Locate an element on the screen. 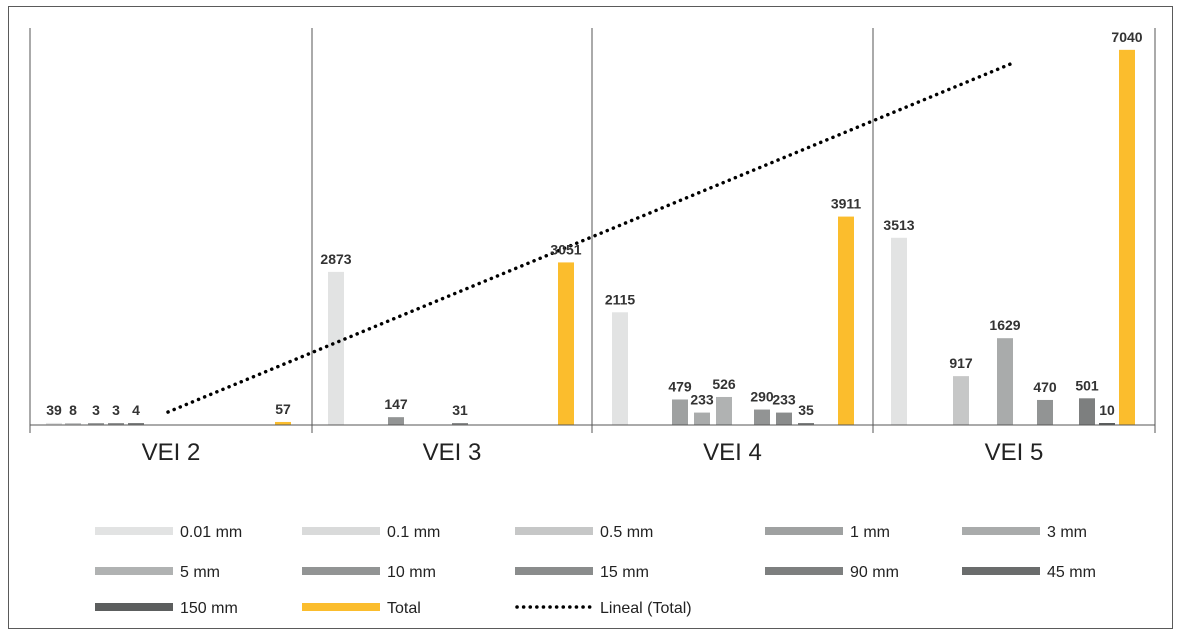 This screenshot has height=635, width=1180. legend-label: 150 mm is located at coordinates (209, 608).